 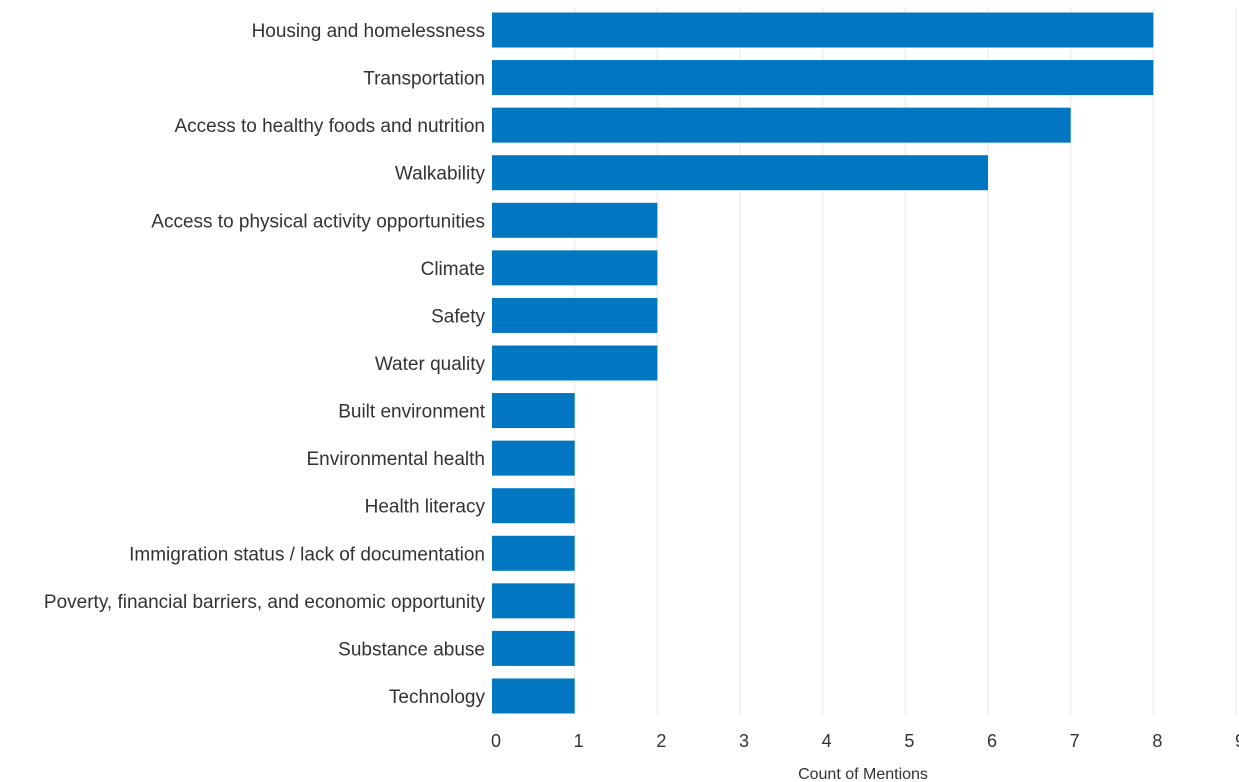 What do you see at coordinates (992, 741) in the screenshot?
I see `x-tick-label: 6` at bounding box center [992, 741].